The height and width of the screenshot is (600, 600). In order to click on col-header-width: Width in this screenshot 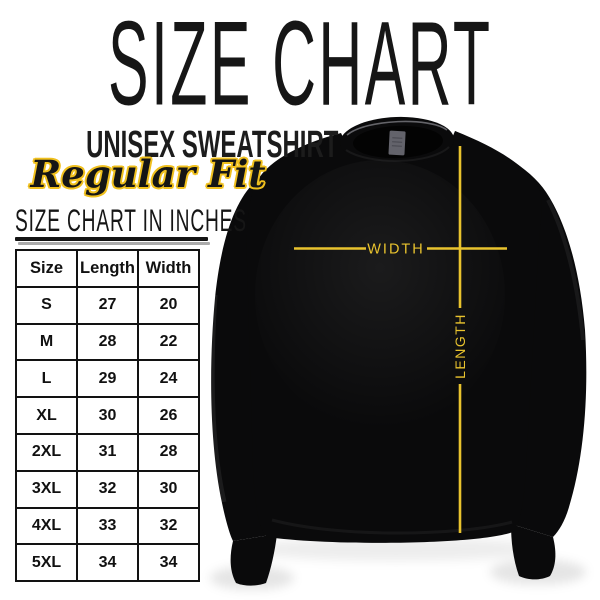, I will do `click(168, 268)`.